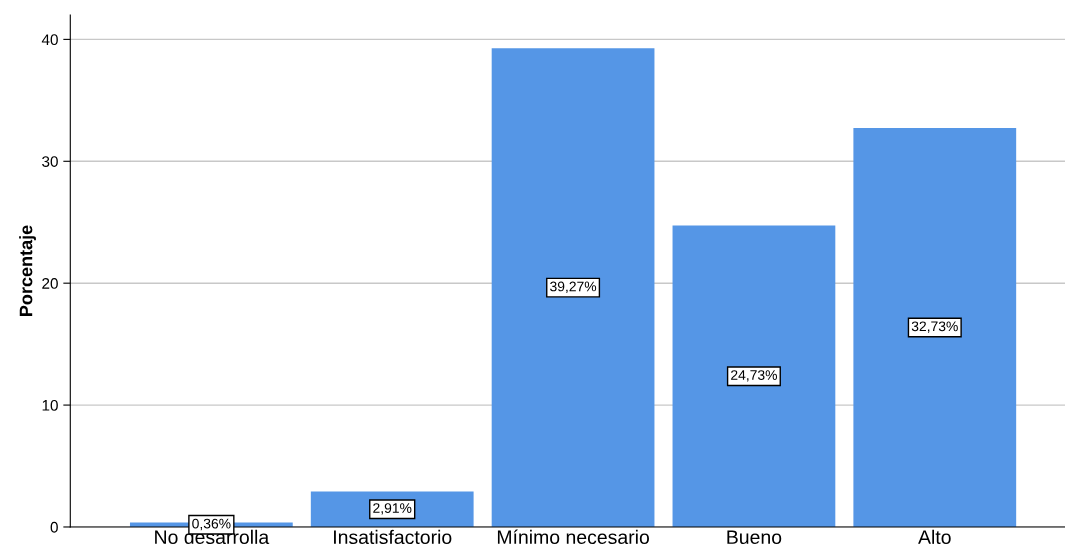 The width and height of the screenshot is (1065, 558). I want to click on data-label: 32,73%, so click(934, 327).